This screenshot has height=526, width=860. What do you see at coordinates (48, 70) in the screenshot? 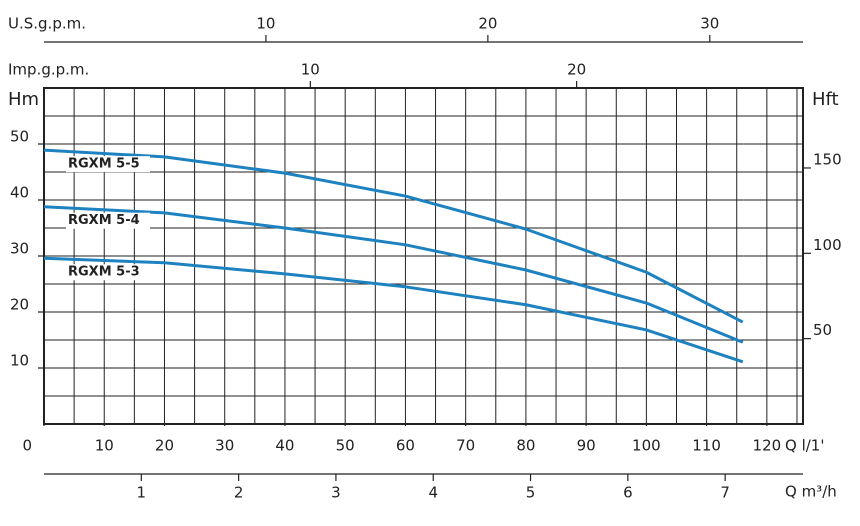
I see `top-axis-label: Imp.g.p.m.` at bounding box center [48, 70].